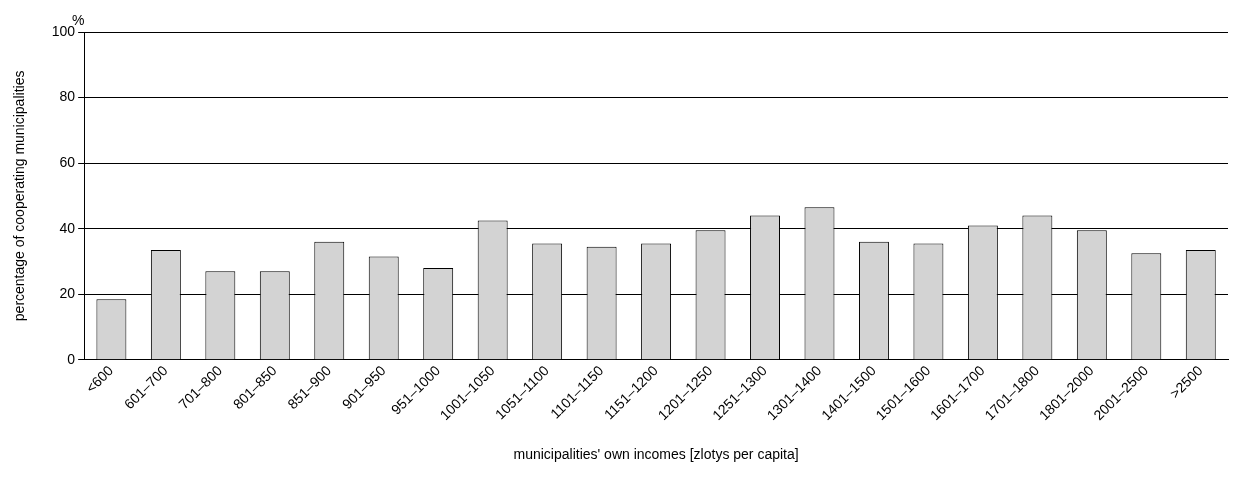  Describe the element at coordinates (63, 30) in the screenshot. I see `y-tick-label: 100` at that location.